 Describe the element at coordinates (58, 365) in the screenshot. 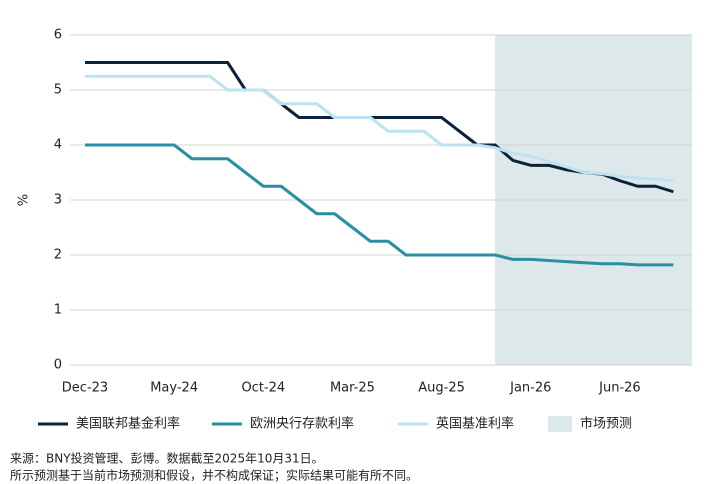

I see `y-tick-label: 0` at that location.